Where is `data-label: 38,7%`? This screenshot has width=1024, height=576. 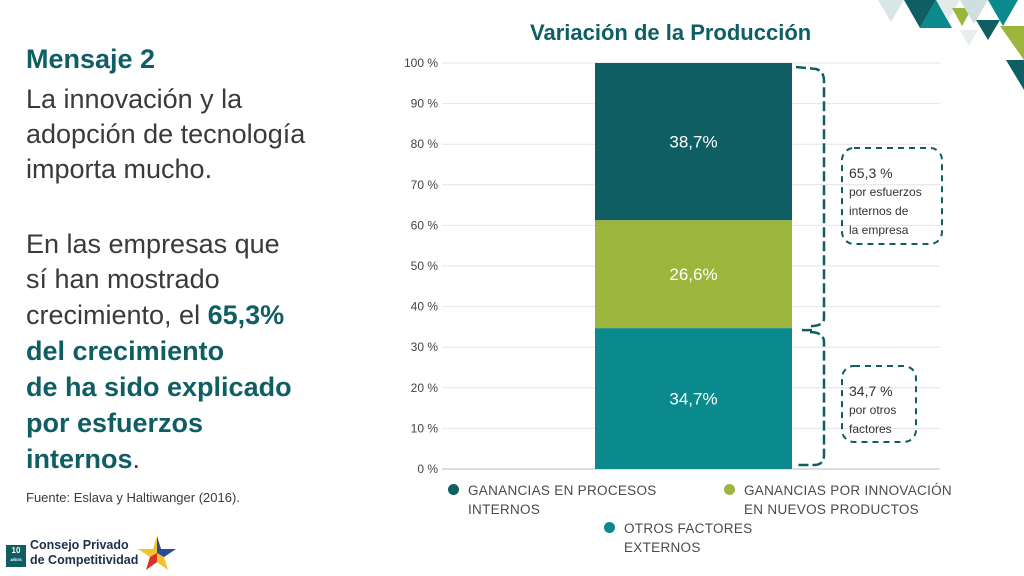
data-label: 38,7% is located at coordinates (693, 142).